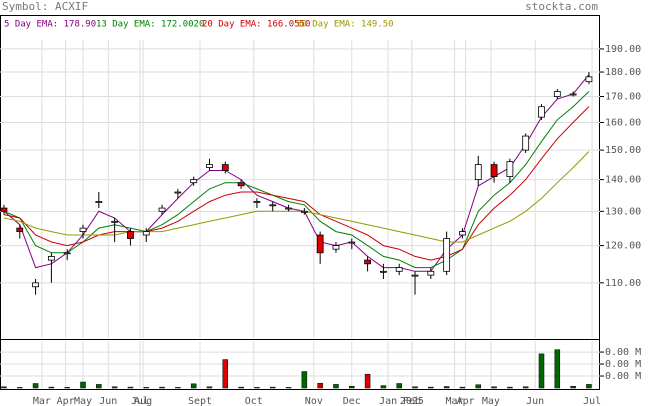 This screenshot has height=406, width=655. Describe the element at coordinates (623, 97) in the screenshot. I see `y-tick-label: 170.00` at that location.